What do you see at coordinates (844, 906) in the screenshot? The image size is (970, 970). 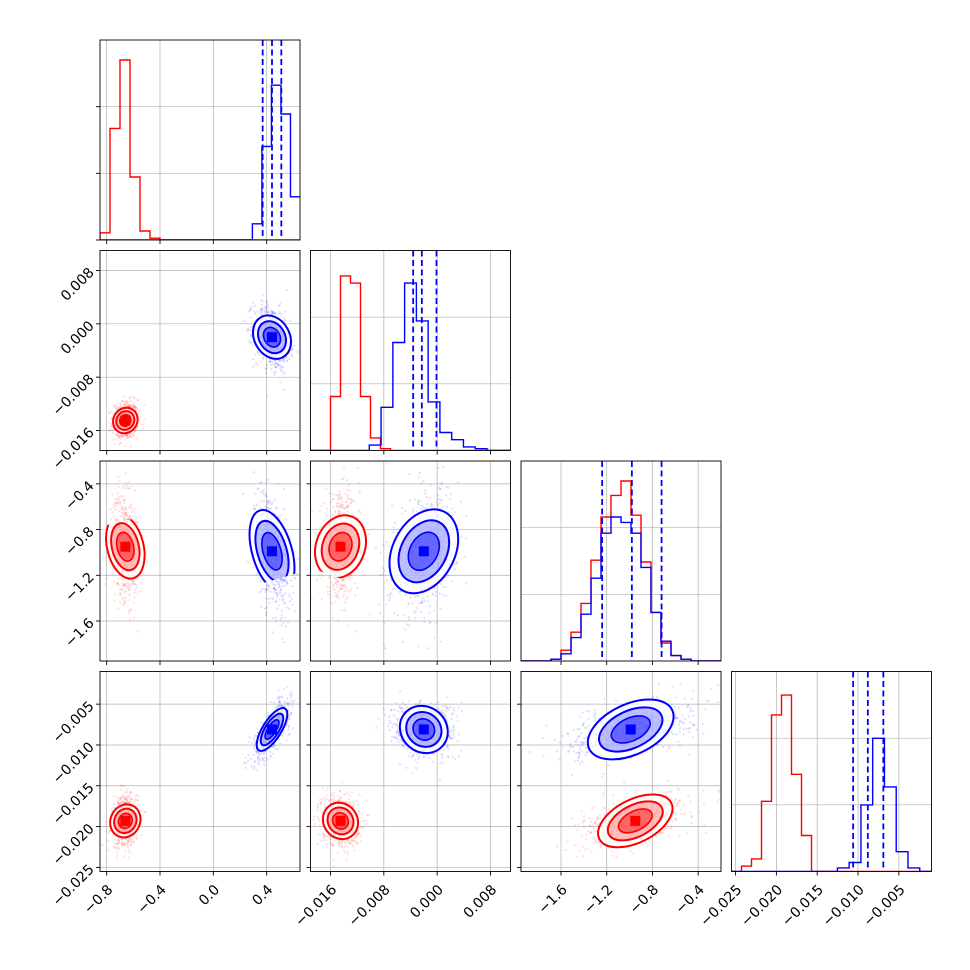 I see `x-tick-label: −0.010` at bounding box center [844, 906].